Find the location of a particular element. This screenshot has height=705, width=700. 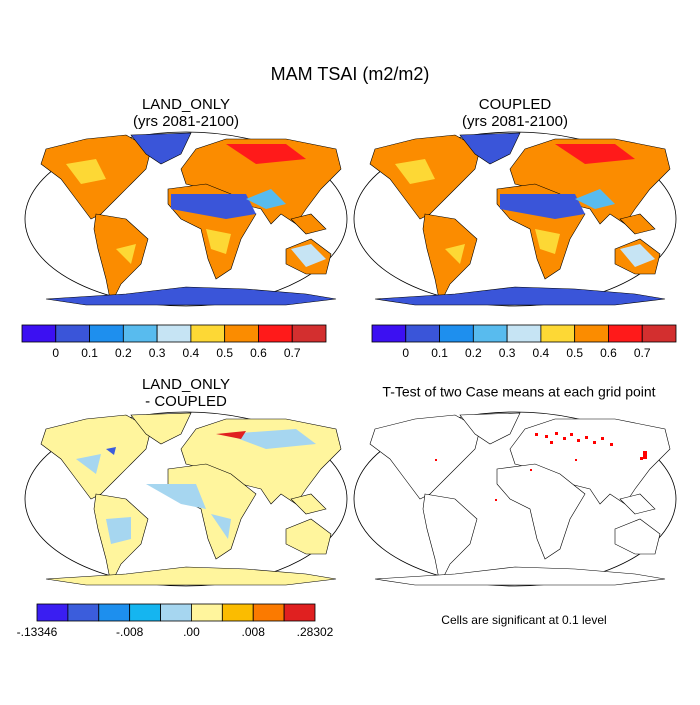

colorbar-label: .28302 is located at coordinates (315, 632).